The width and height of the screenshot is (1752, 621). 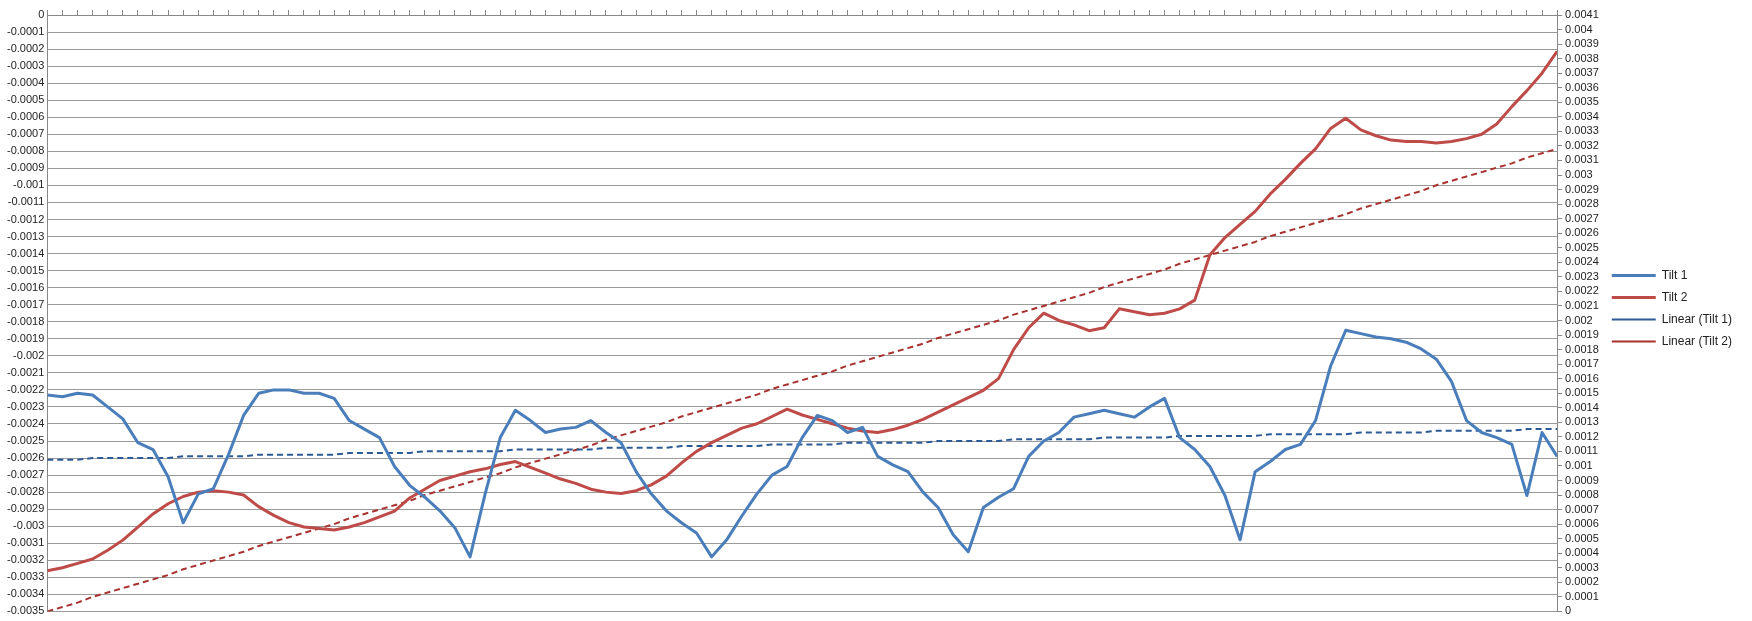 I want to click on y2-tick-label: 0.0019, so click(x=1582, y=334).